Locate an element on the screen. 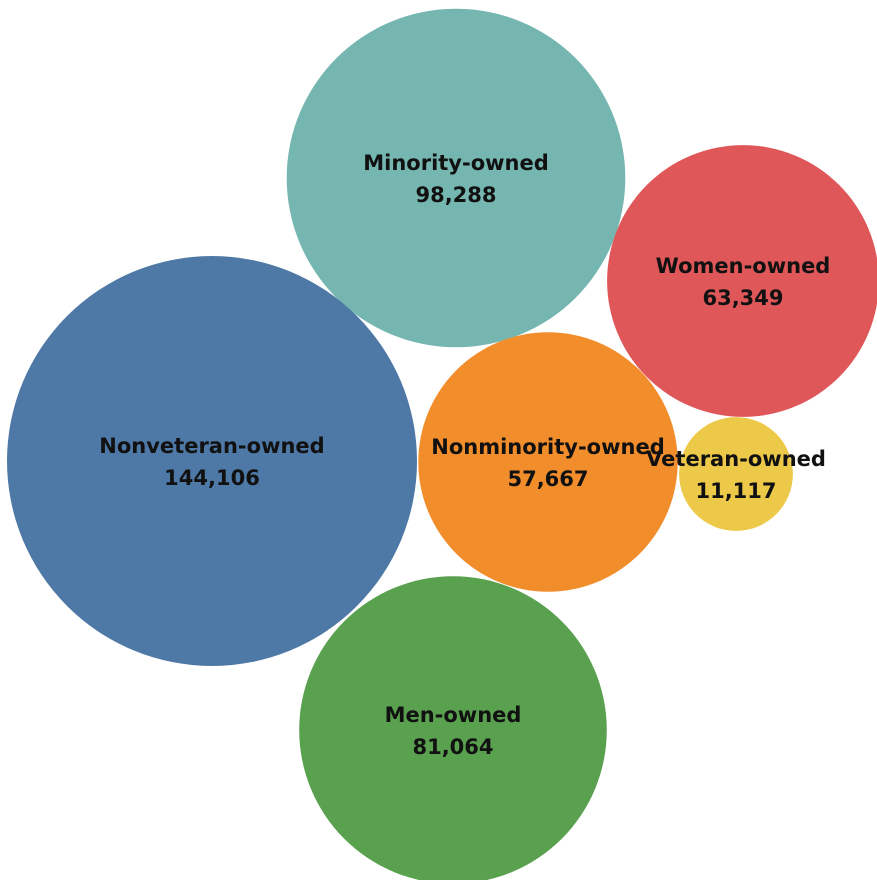 This screenshot has height=880, width=877. bubble-circle-veteran-owned is located at coordinates (736, 474).